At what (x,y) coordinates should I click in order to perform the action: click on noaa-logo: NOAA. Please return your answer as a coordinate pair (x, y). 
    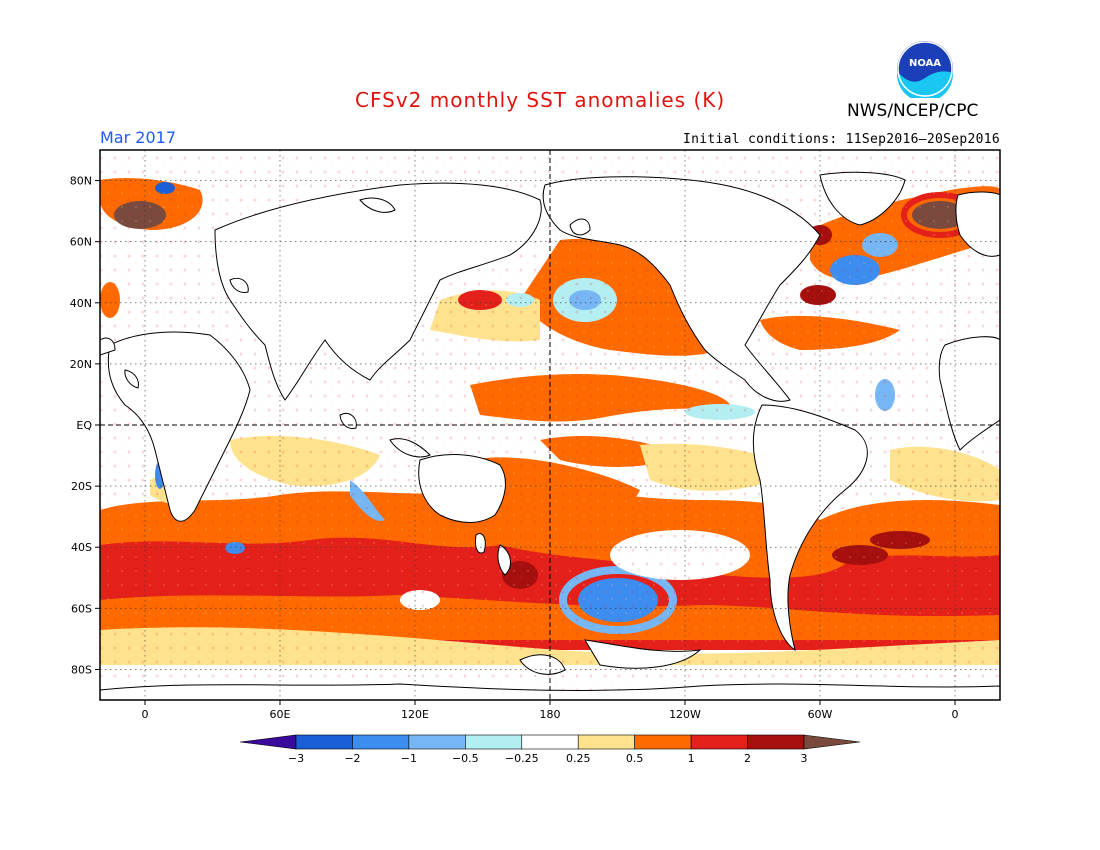
    Looking at the image, I should click on (925, 69).